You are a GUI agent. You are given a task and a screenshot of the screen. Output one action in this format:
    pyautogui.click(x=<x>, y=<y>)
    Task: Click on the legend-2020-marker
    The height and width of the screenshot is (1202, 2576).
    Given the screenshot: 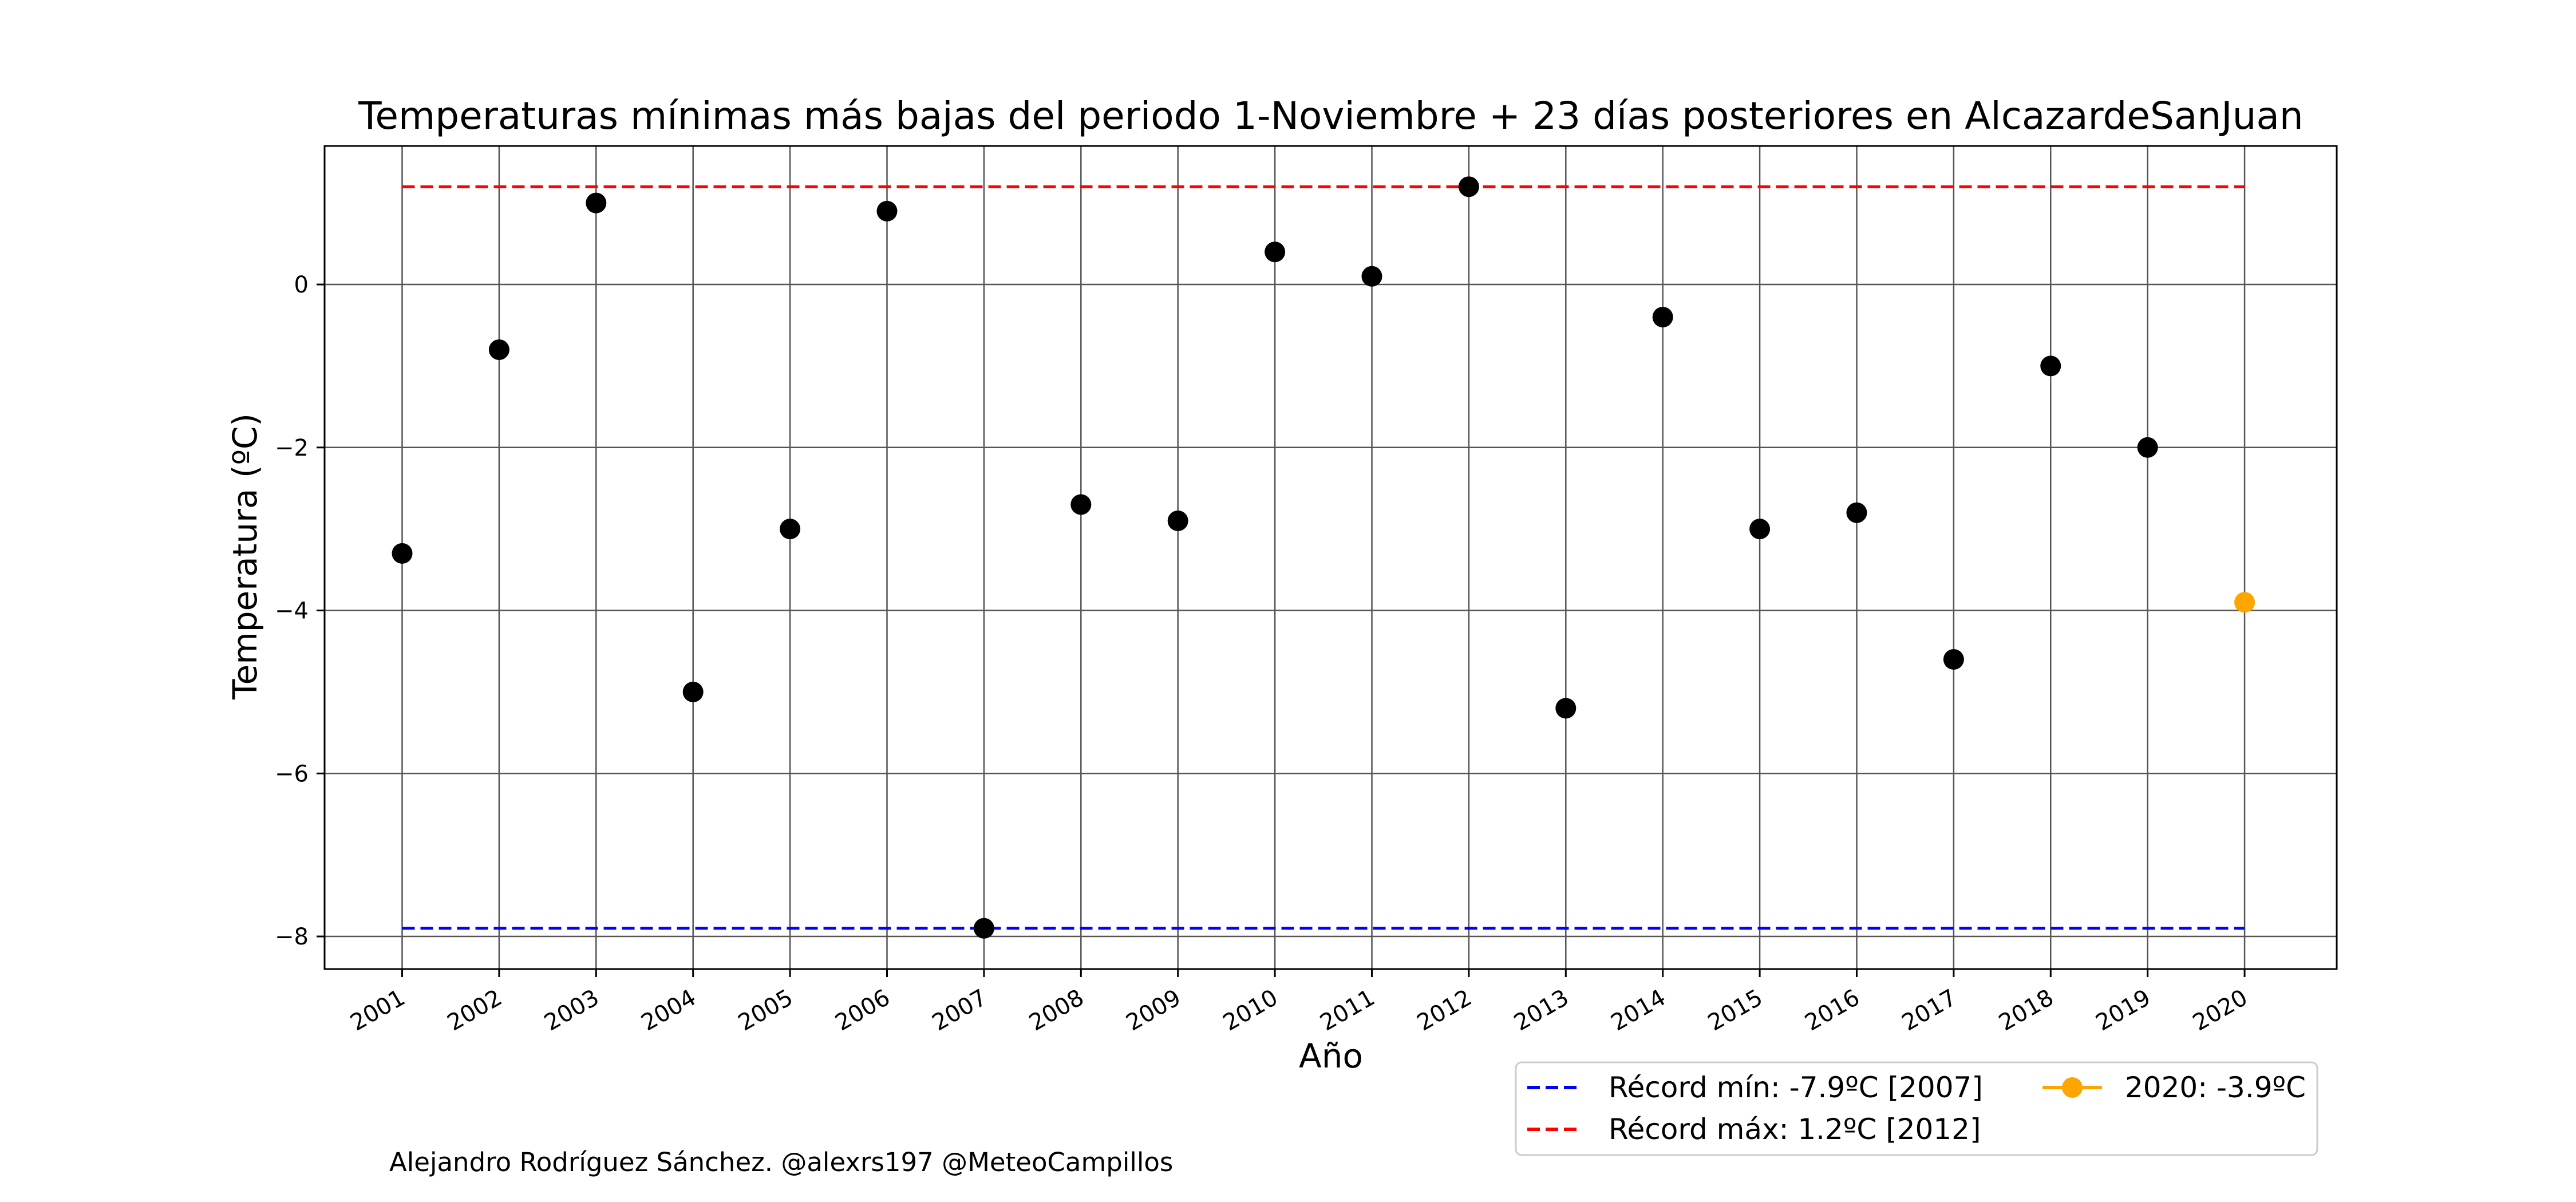 What is the action you would take?
    pyautogui.click(x=2072, y=1088)
    